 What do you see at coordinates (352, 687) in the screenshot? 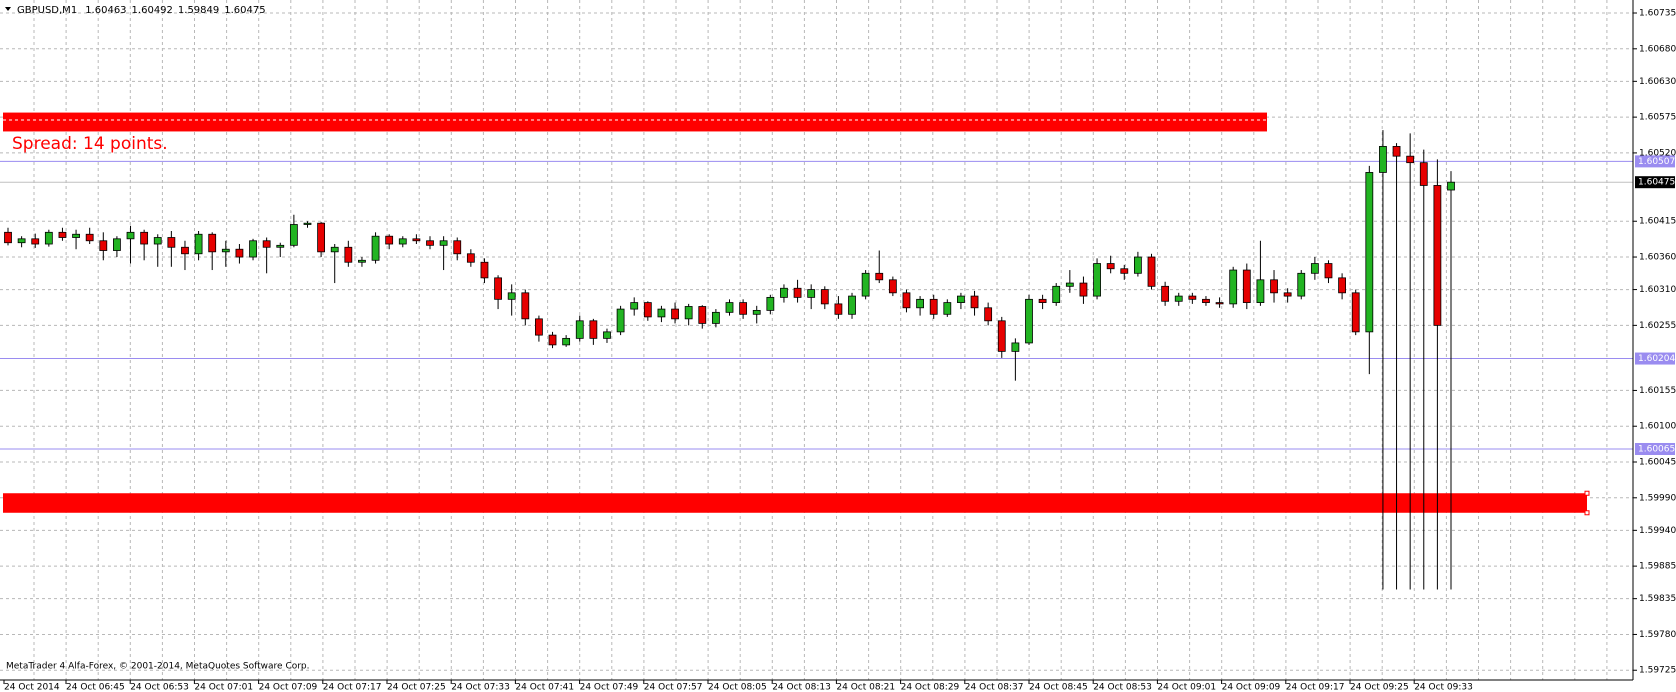
I see `x-tick-label: 24 Oct 07:17` at bounding box center [352, 687].